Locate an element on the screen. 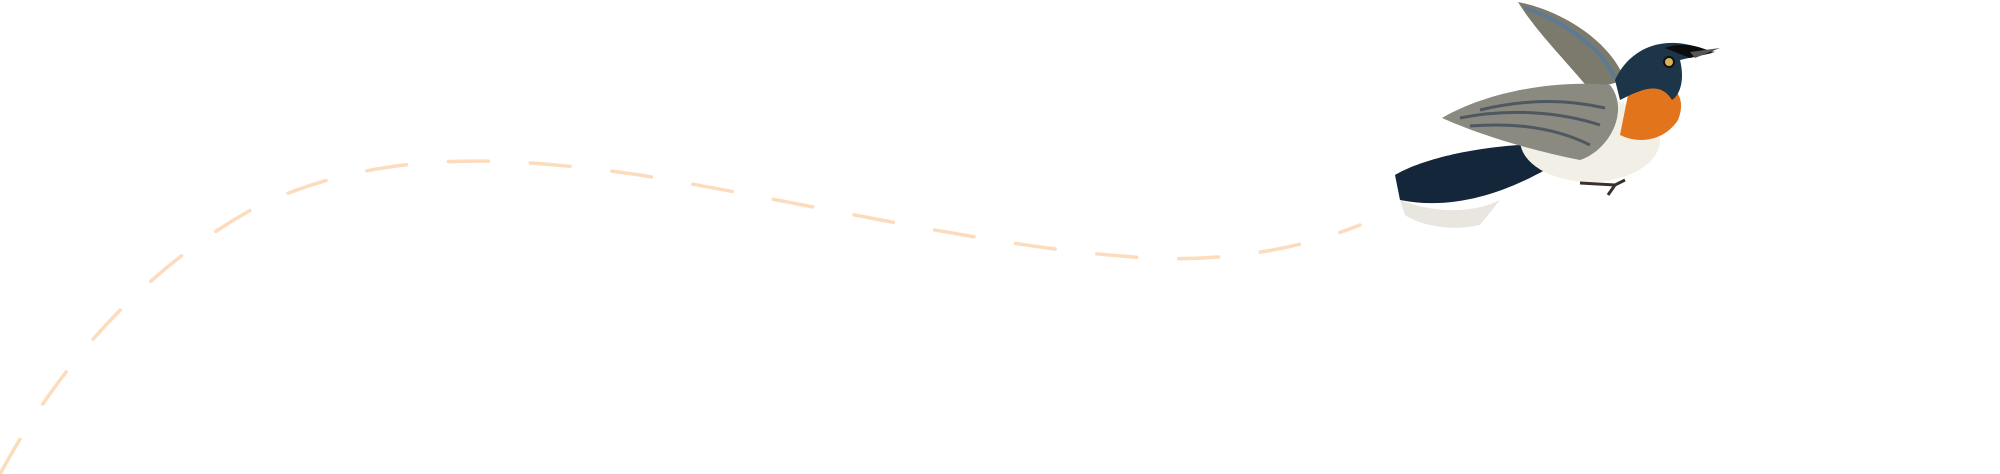  bird-icon is located at coordinates (1557, 115).